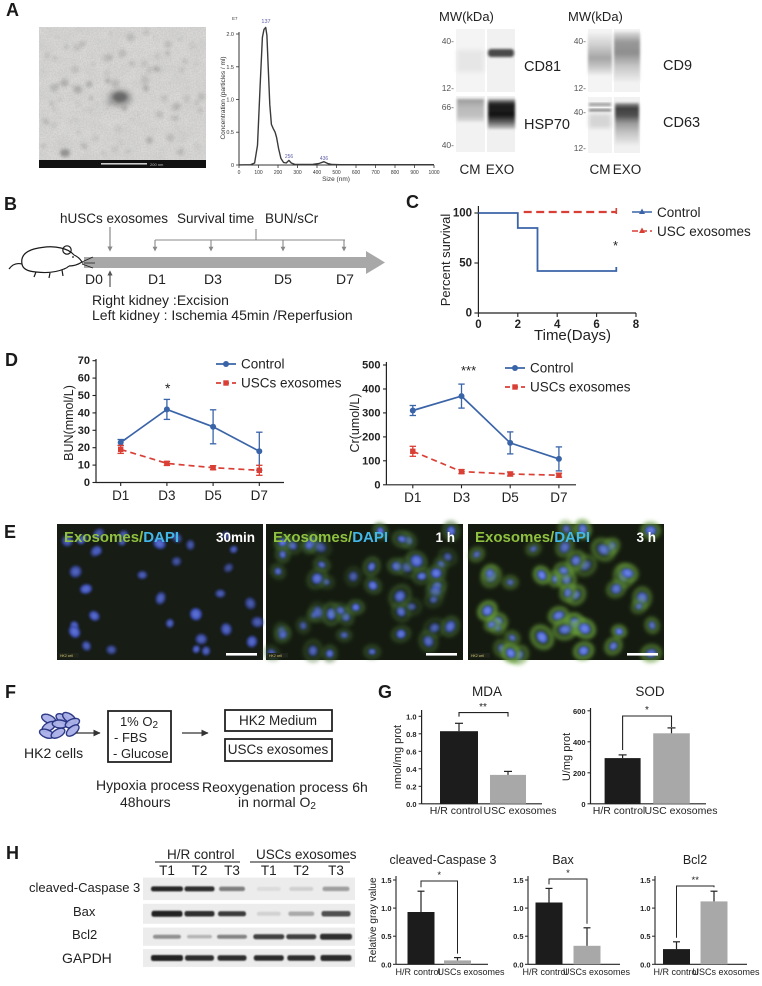  I want to click on svg-text: 66-, so click(448, 107).